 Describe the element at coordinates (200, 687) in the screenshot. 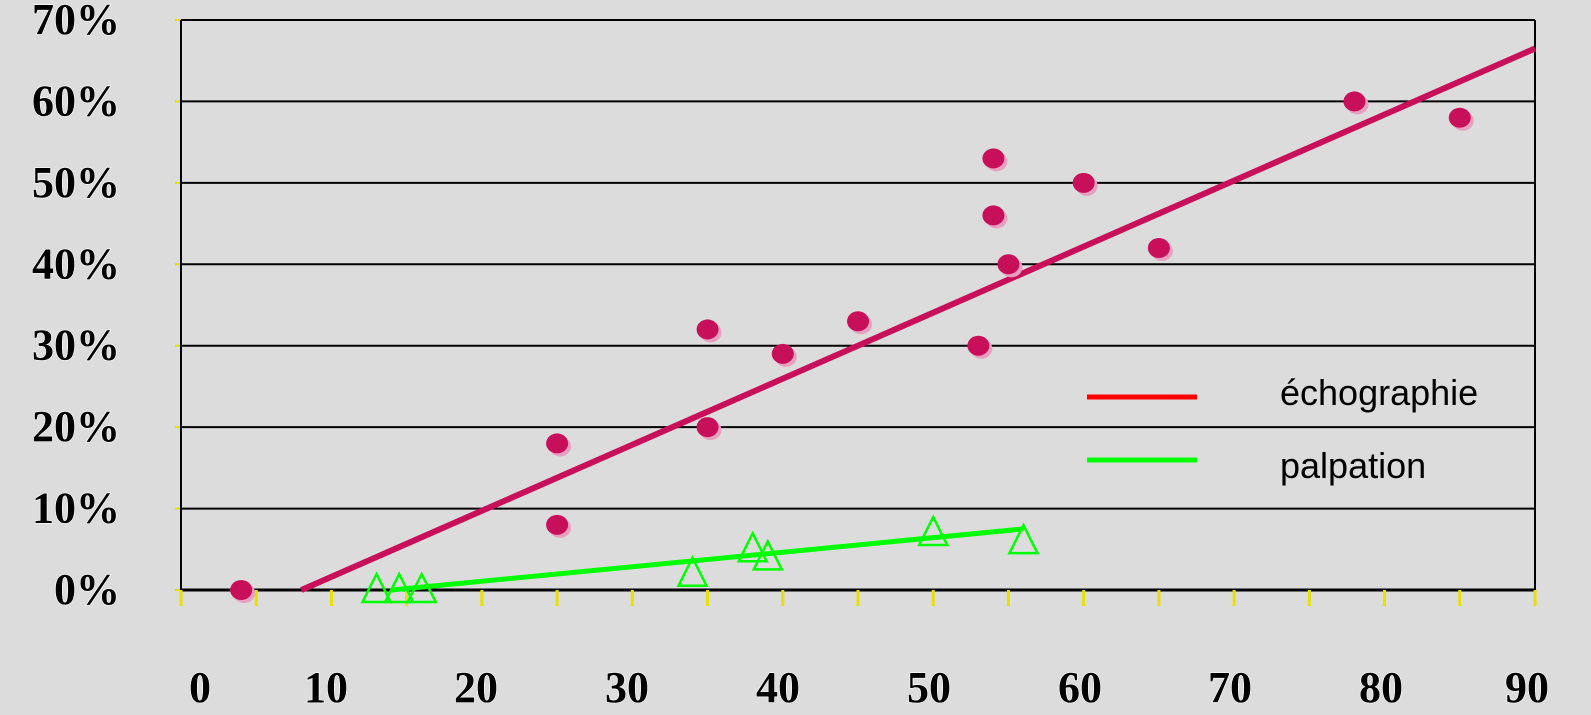

I see `xtick-label: 0` at that location.